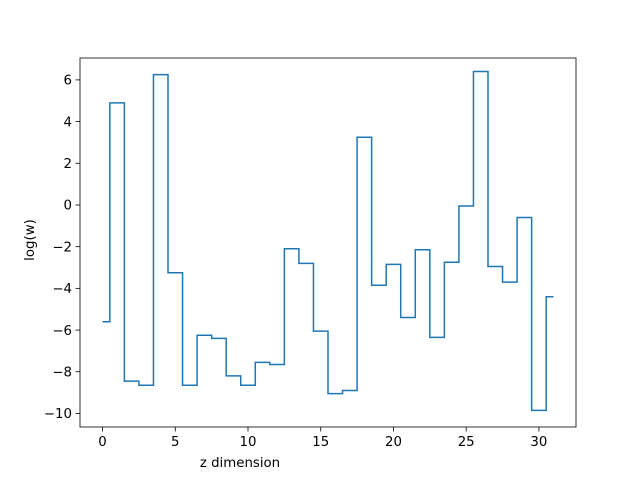 Image resolution: width=640 pixels, height=485 pixels. I want to click on y-tick-label: 0, so click(68, 206).